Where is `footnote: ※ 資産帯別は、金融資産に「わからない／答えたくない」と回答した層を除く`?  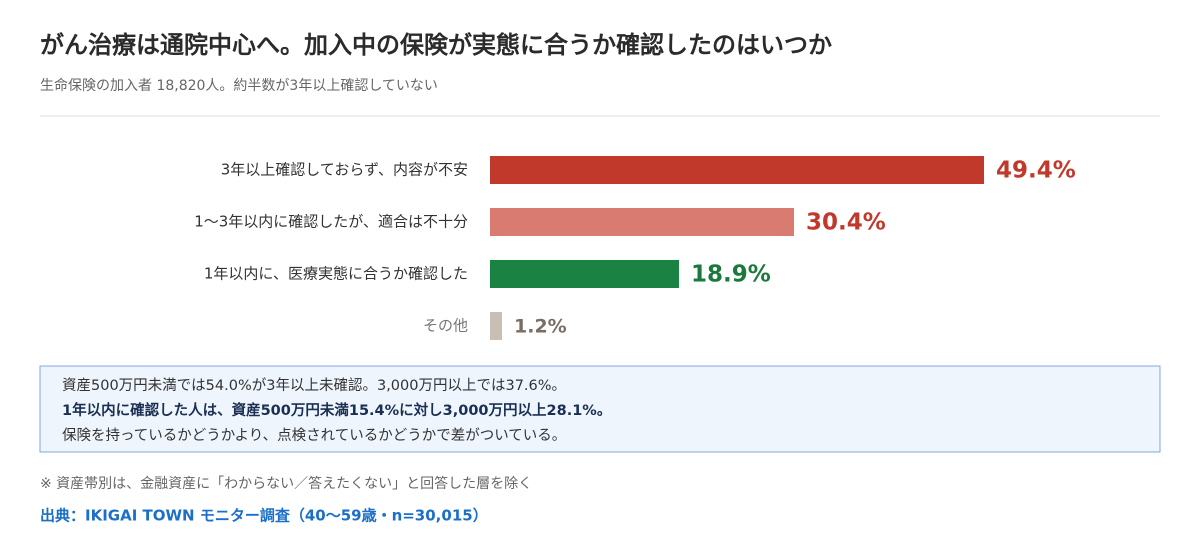 footnote: ※ 資産帯別は、金融資産に「わからない／答えたくない」と回答した層を除く is located at coordinates (286, 483).